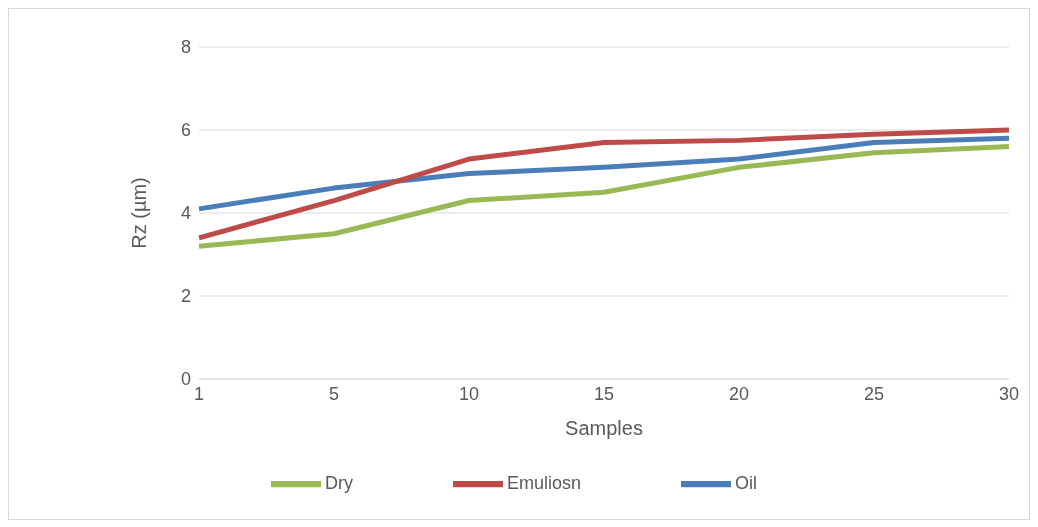 This screenshot has height=527, width=1038. I want to click on y-tick-label: 2, so click(185, 296).